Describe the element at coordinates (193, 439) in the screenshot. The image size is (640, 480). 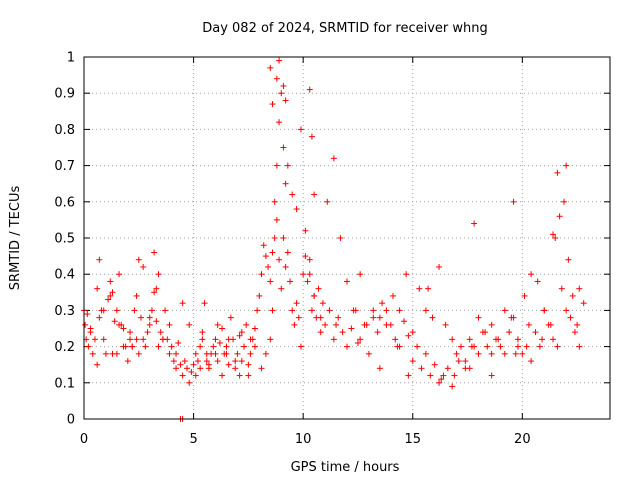
I see `x-tick-label: 5` at that location.